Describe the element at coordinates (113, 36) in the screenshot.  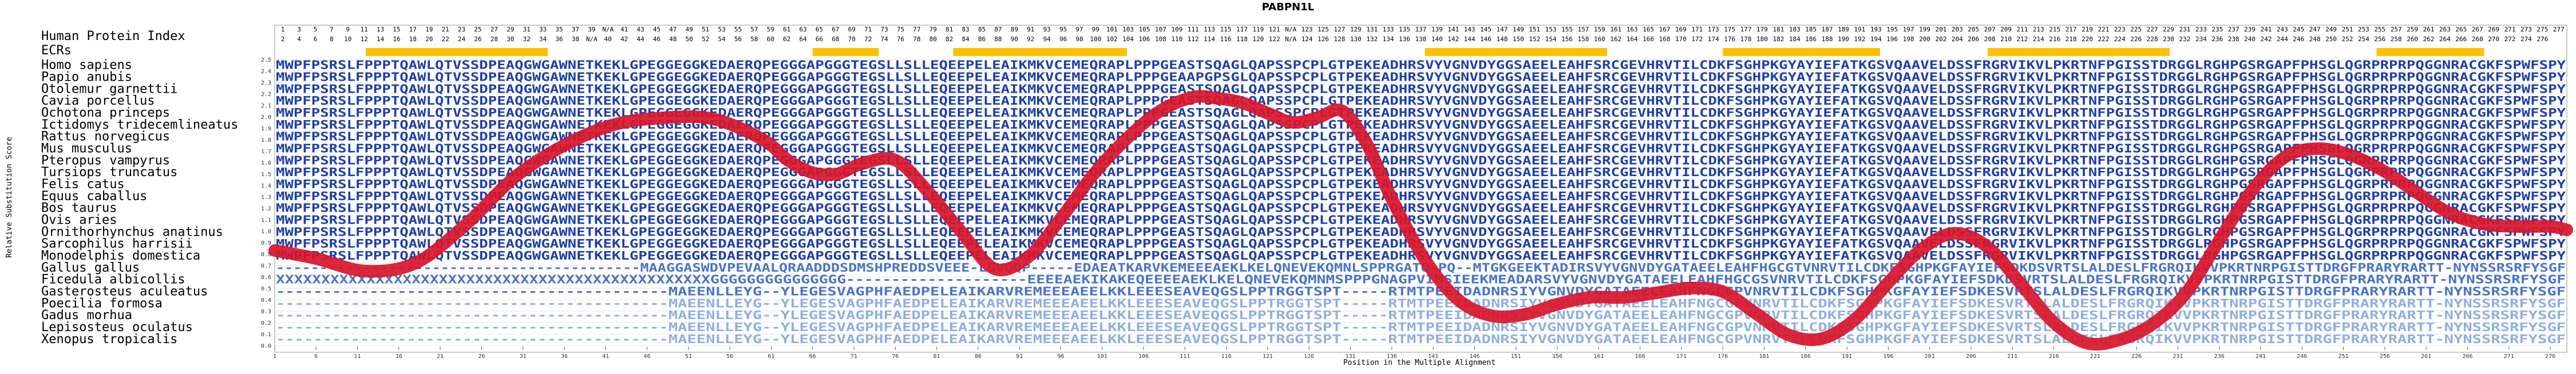
I see `index-label: Human Protein Index` at that location.